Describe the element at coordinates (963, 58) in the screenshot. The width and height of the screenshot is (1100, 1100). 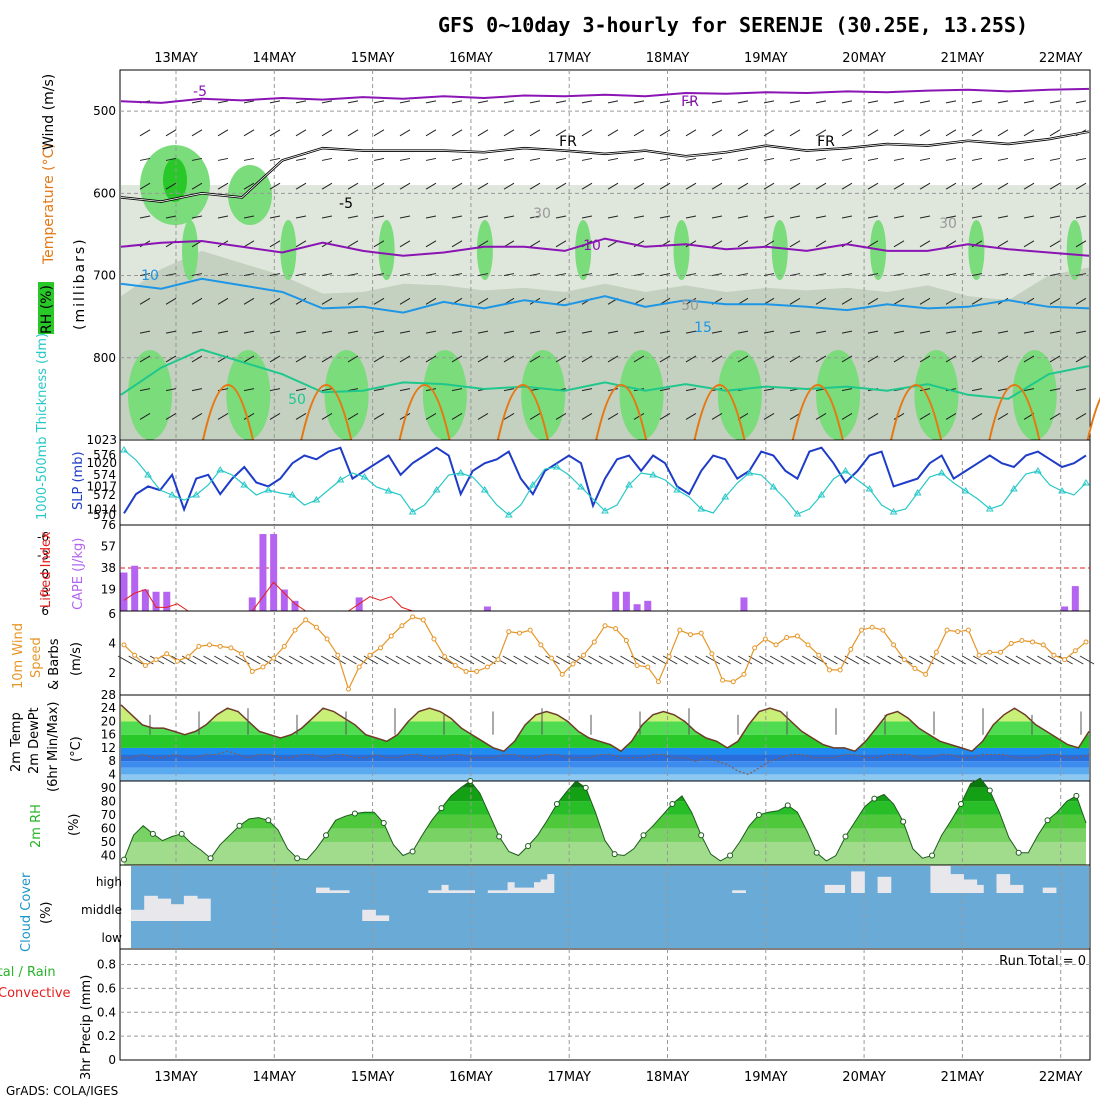
I see `date-label-top: 21MAY` at that location.